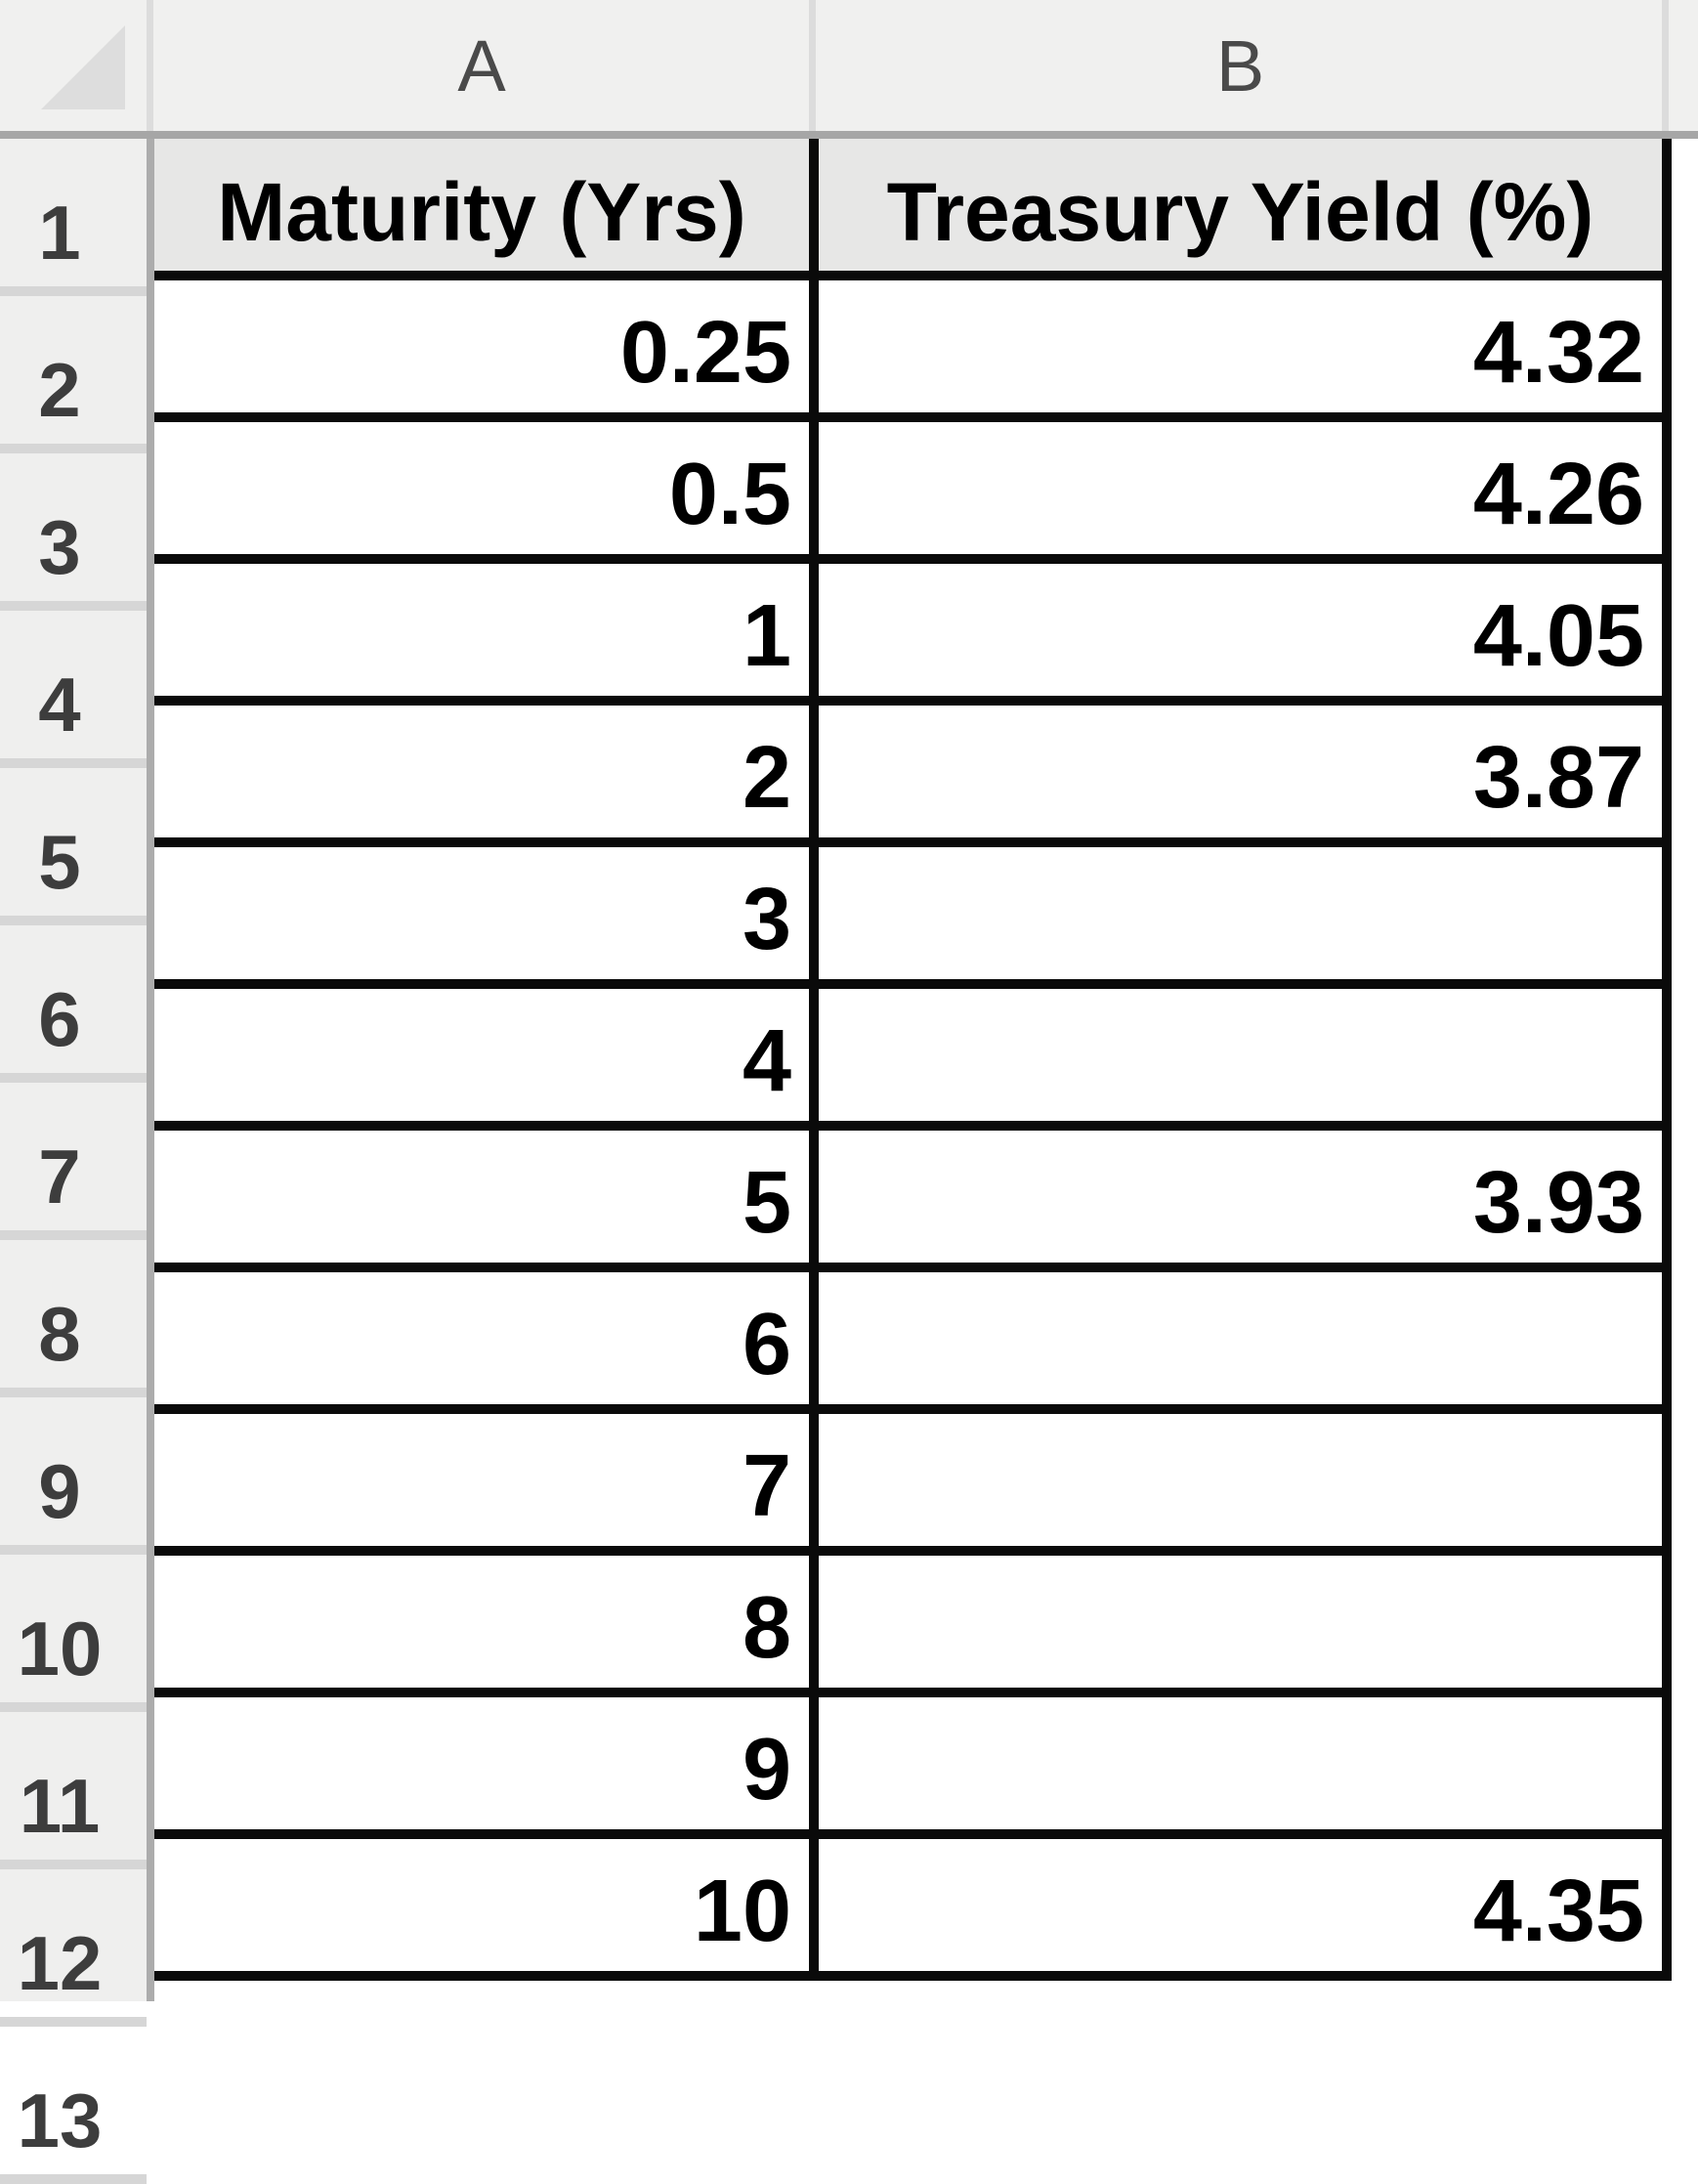 The image size is (1698, 2184). Describe the element at coordinates (73, 2105) in the screenshot. I see `row-header-13: 13` at that location.